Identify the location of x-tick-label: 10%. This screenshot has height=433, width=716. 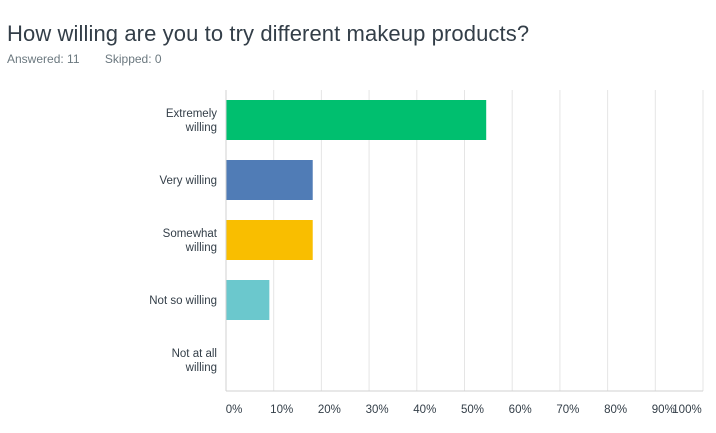
(281, 410).